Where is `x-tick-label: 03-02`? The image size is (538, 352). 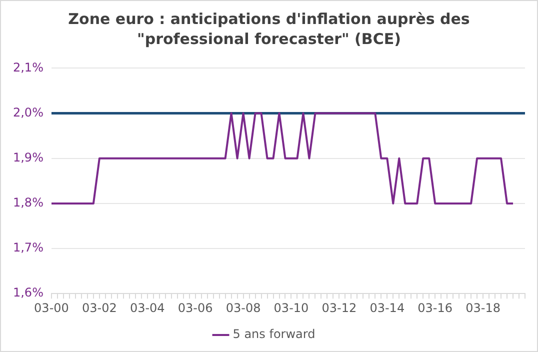
x-tick-label: 03-02 is located at coordinates (99, 307).